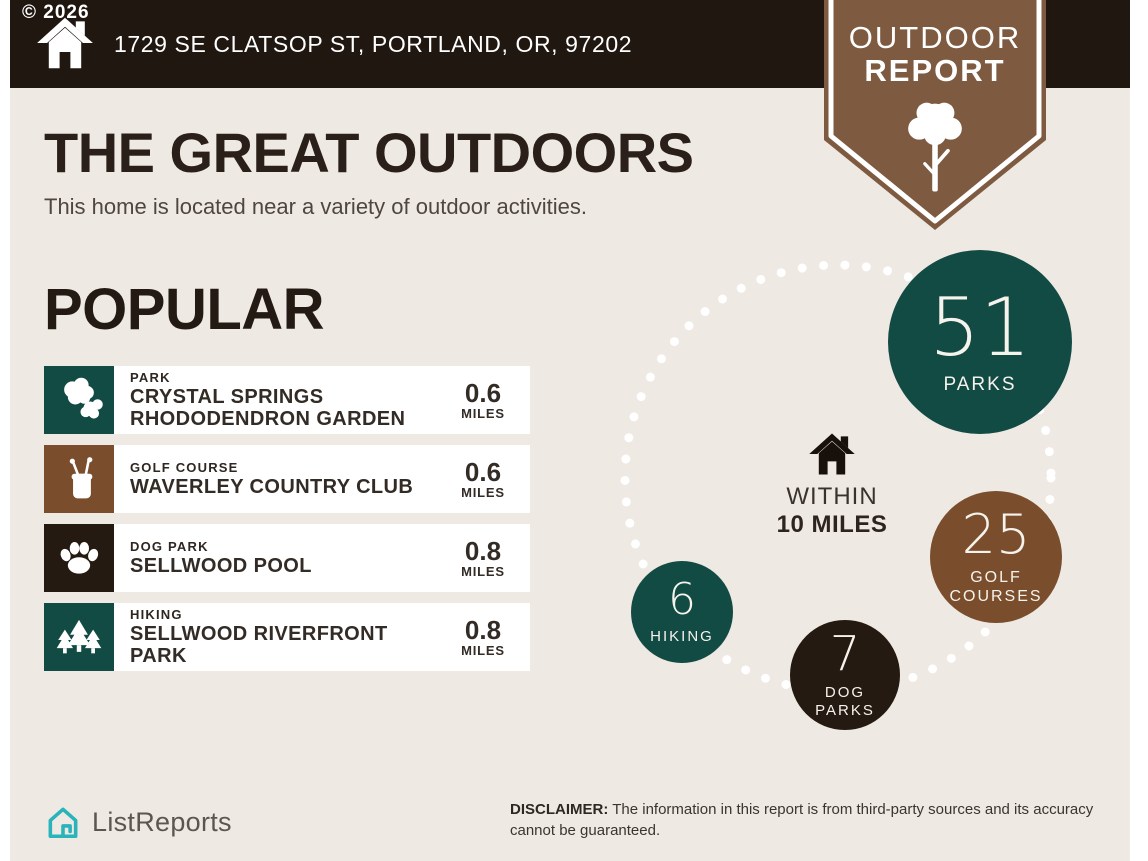 This screenshot has height=861, width=1148. I want to click on place-name: SELLWOOD POOL, so click(221, 565).